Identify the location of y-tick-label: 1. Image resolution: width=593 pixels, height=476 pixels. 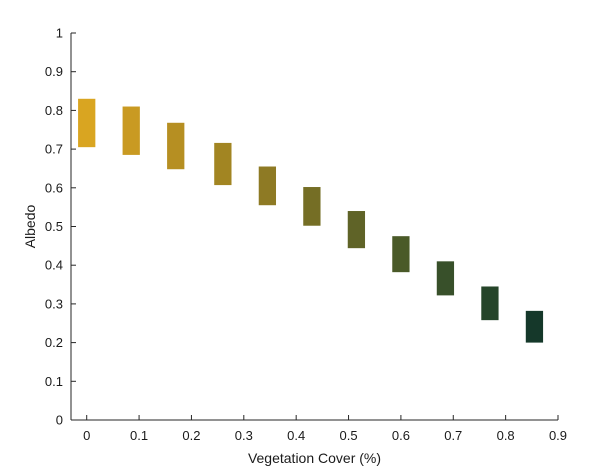
(59, 33).